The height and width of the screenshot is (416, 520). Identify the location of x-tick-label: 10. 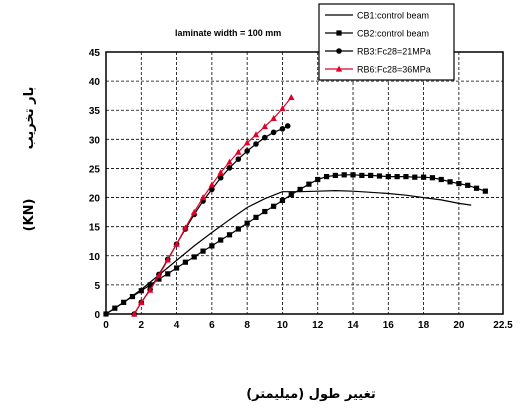
(283, 325).